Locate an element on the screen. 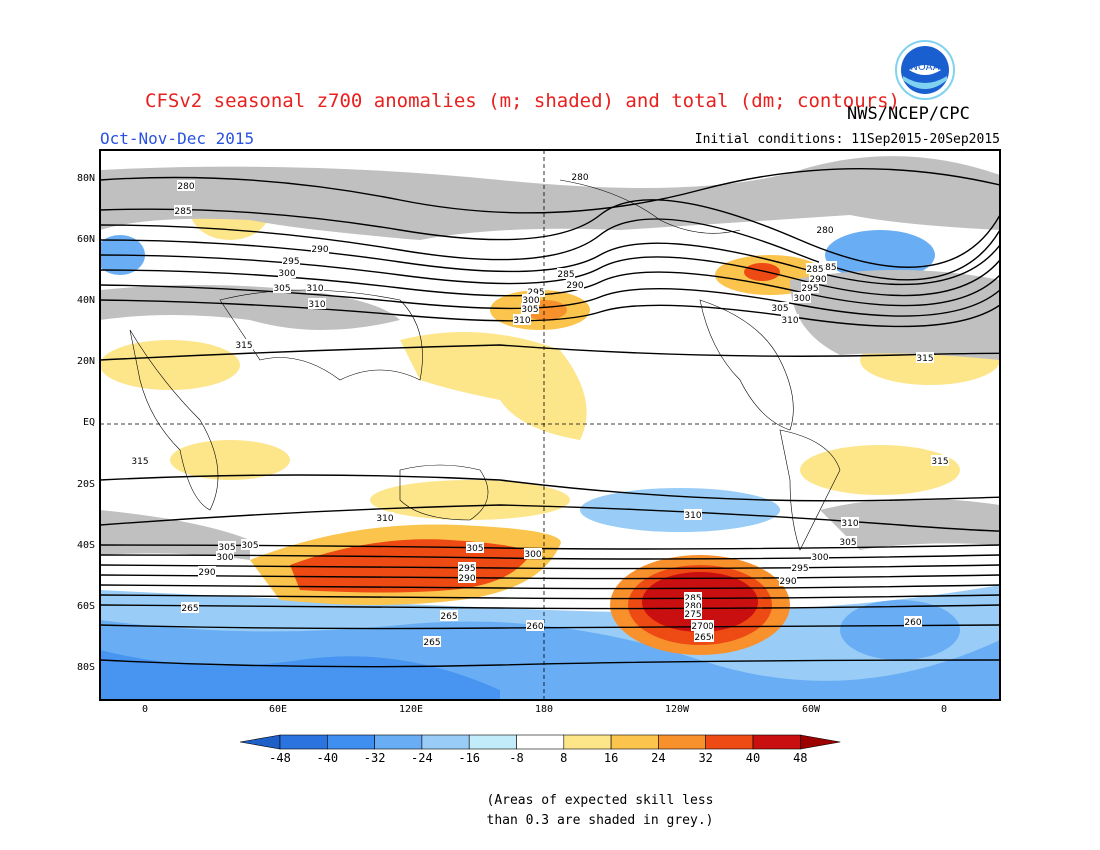 The width and height of the screenshot is (1100, 850). colorbar-label: 16 is located at coordinates (611, 758).